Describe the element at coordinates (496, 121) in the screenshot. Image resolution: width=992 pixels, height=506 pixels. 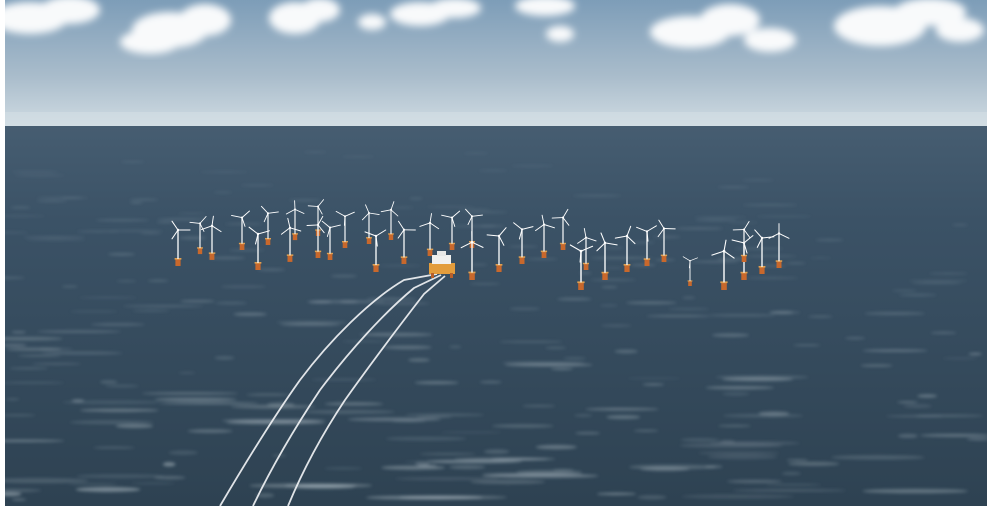
I see `horizon-haze` at that location.